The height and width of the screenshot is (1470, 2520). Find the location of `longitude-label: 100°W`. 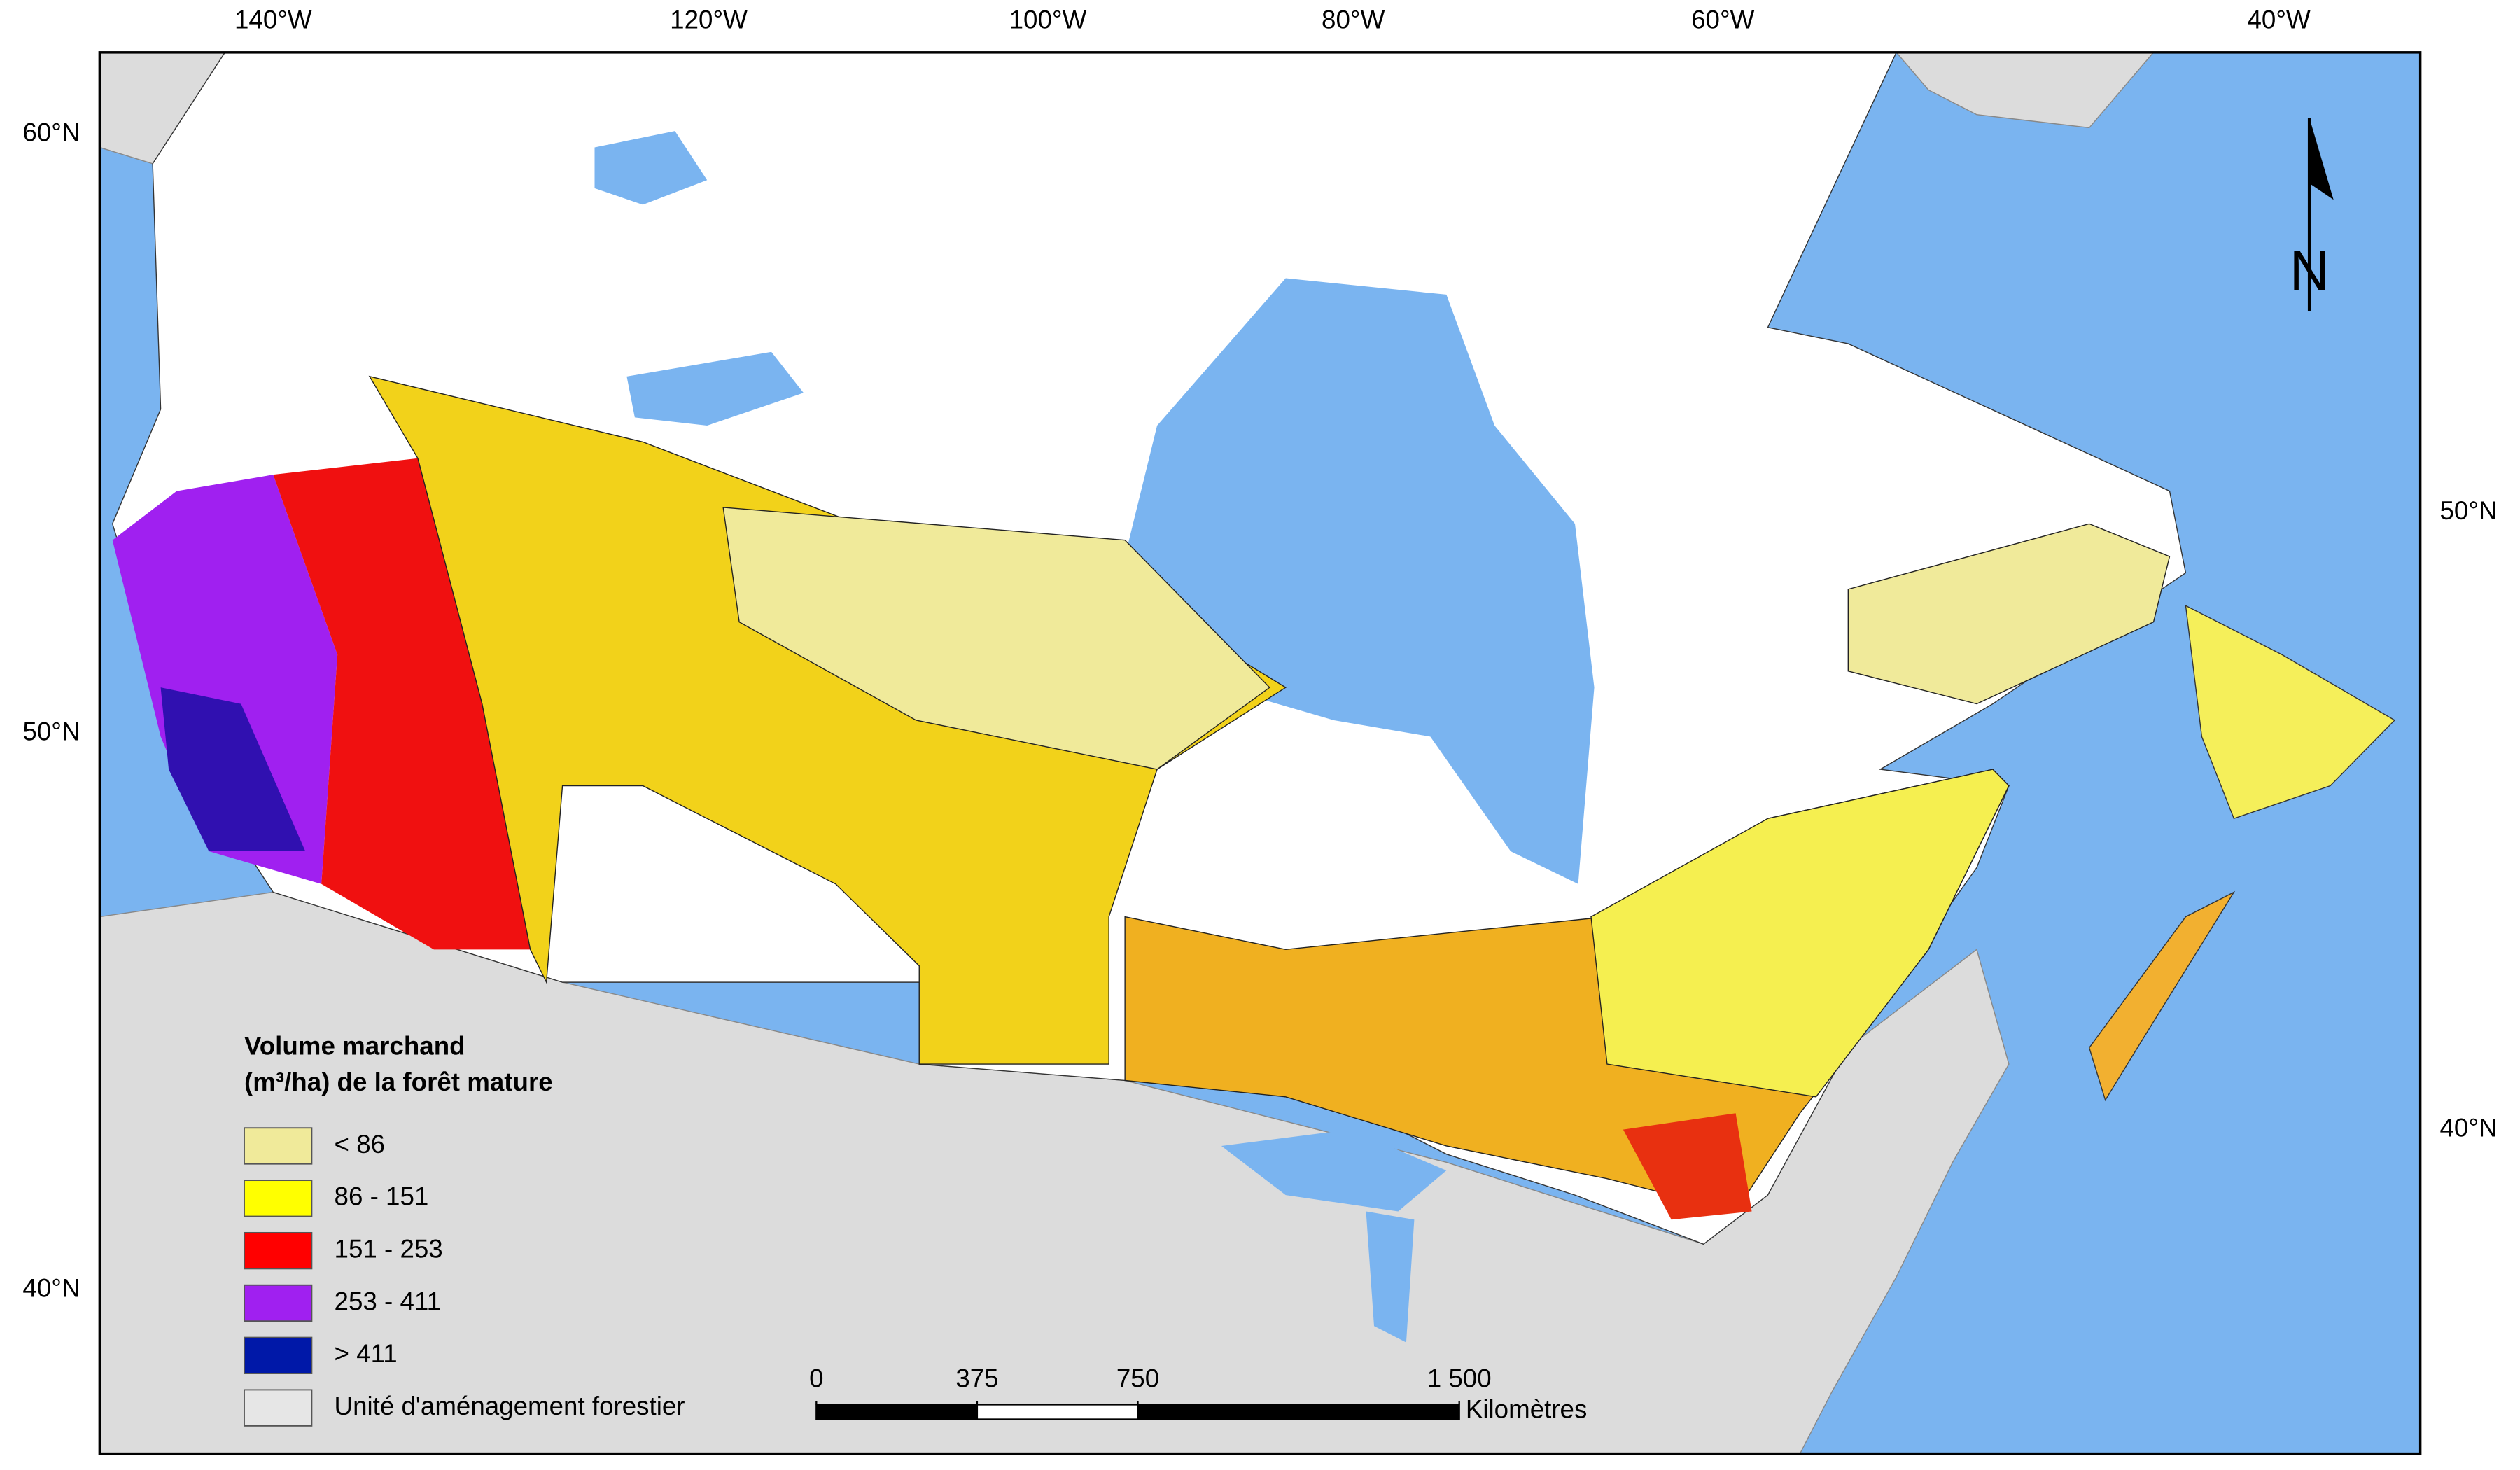

longitude-label: 100°W is located at coordinates (1048, 19).